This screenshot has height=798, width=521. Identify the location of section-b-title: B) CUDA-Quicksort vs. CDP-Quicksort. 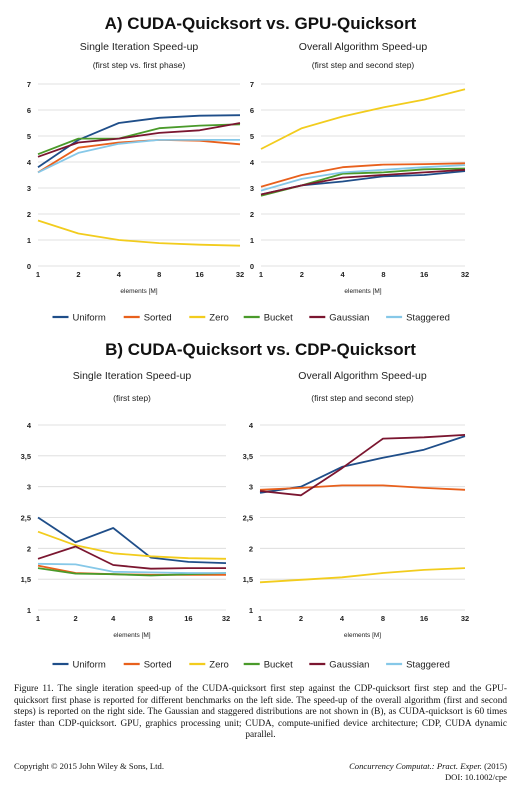
(260, 349).